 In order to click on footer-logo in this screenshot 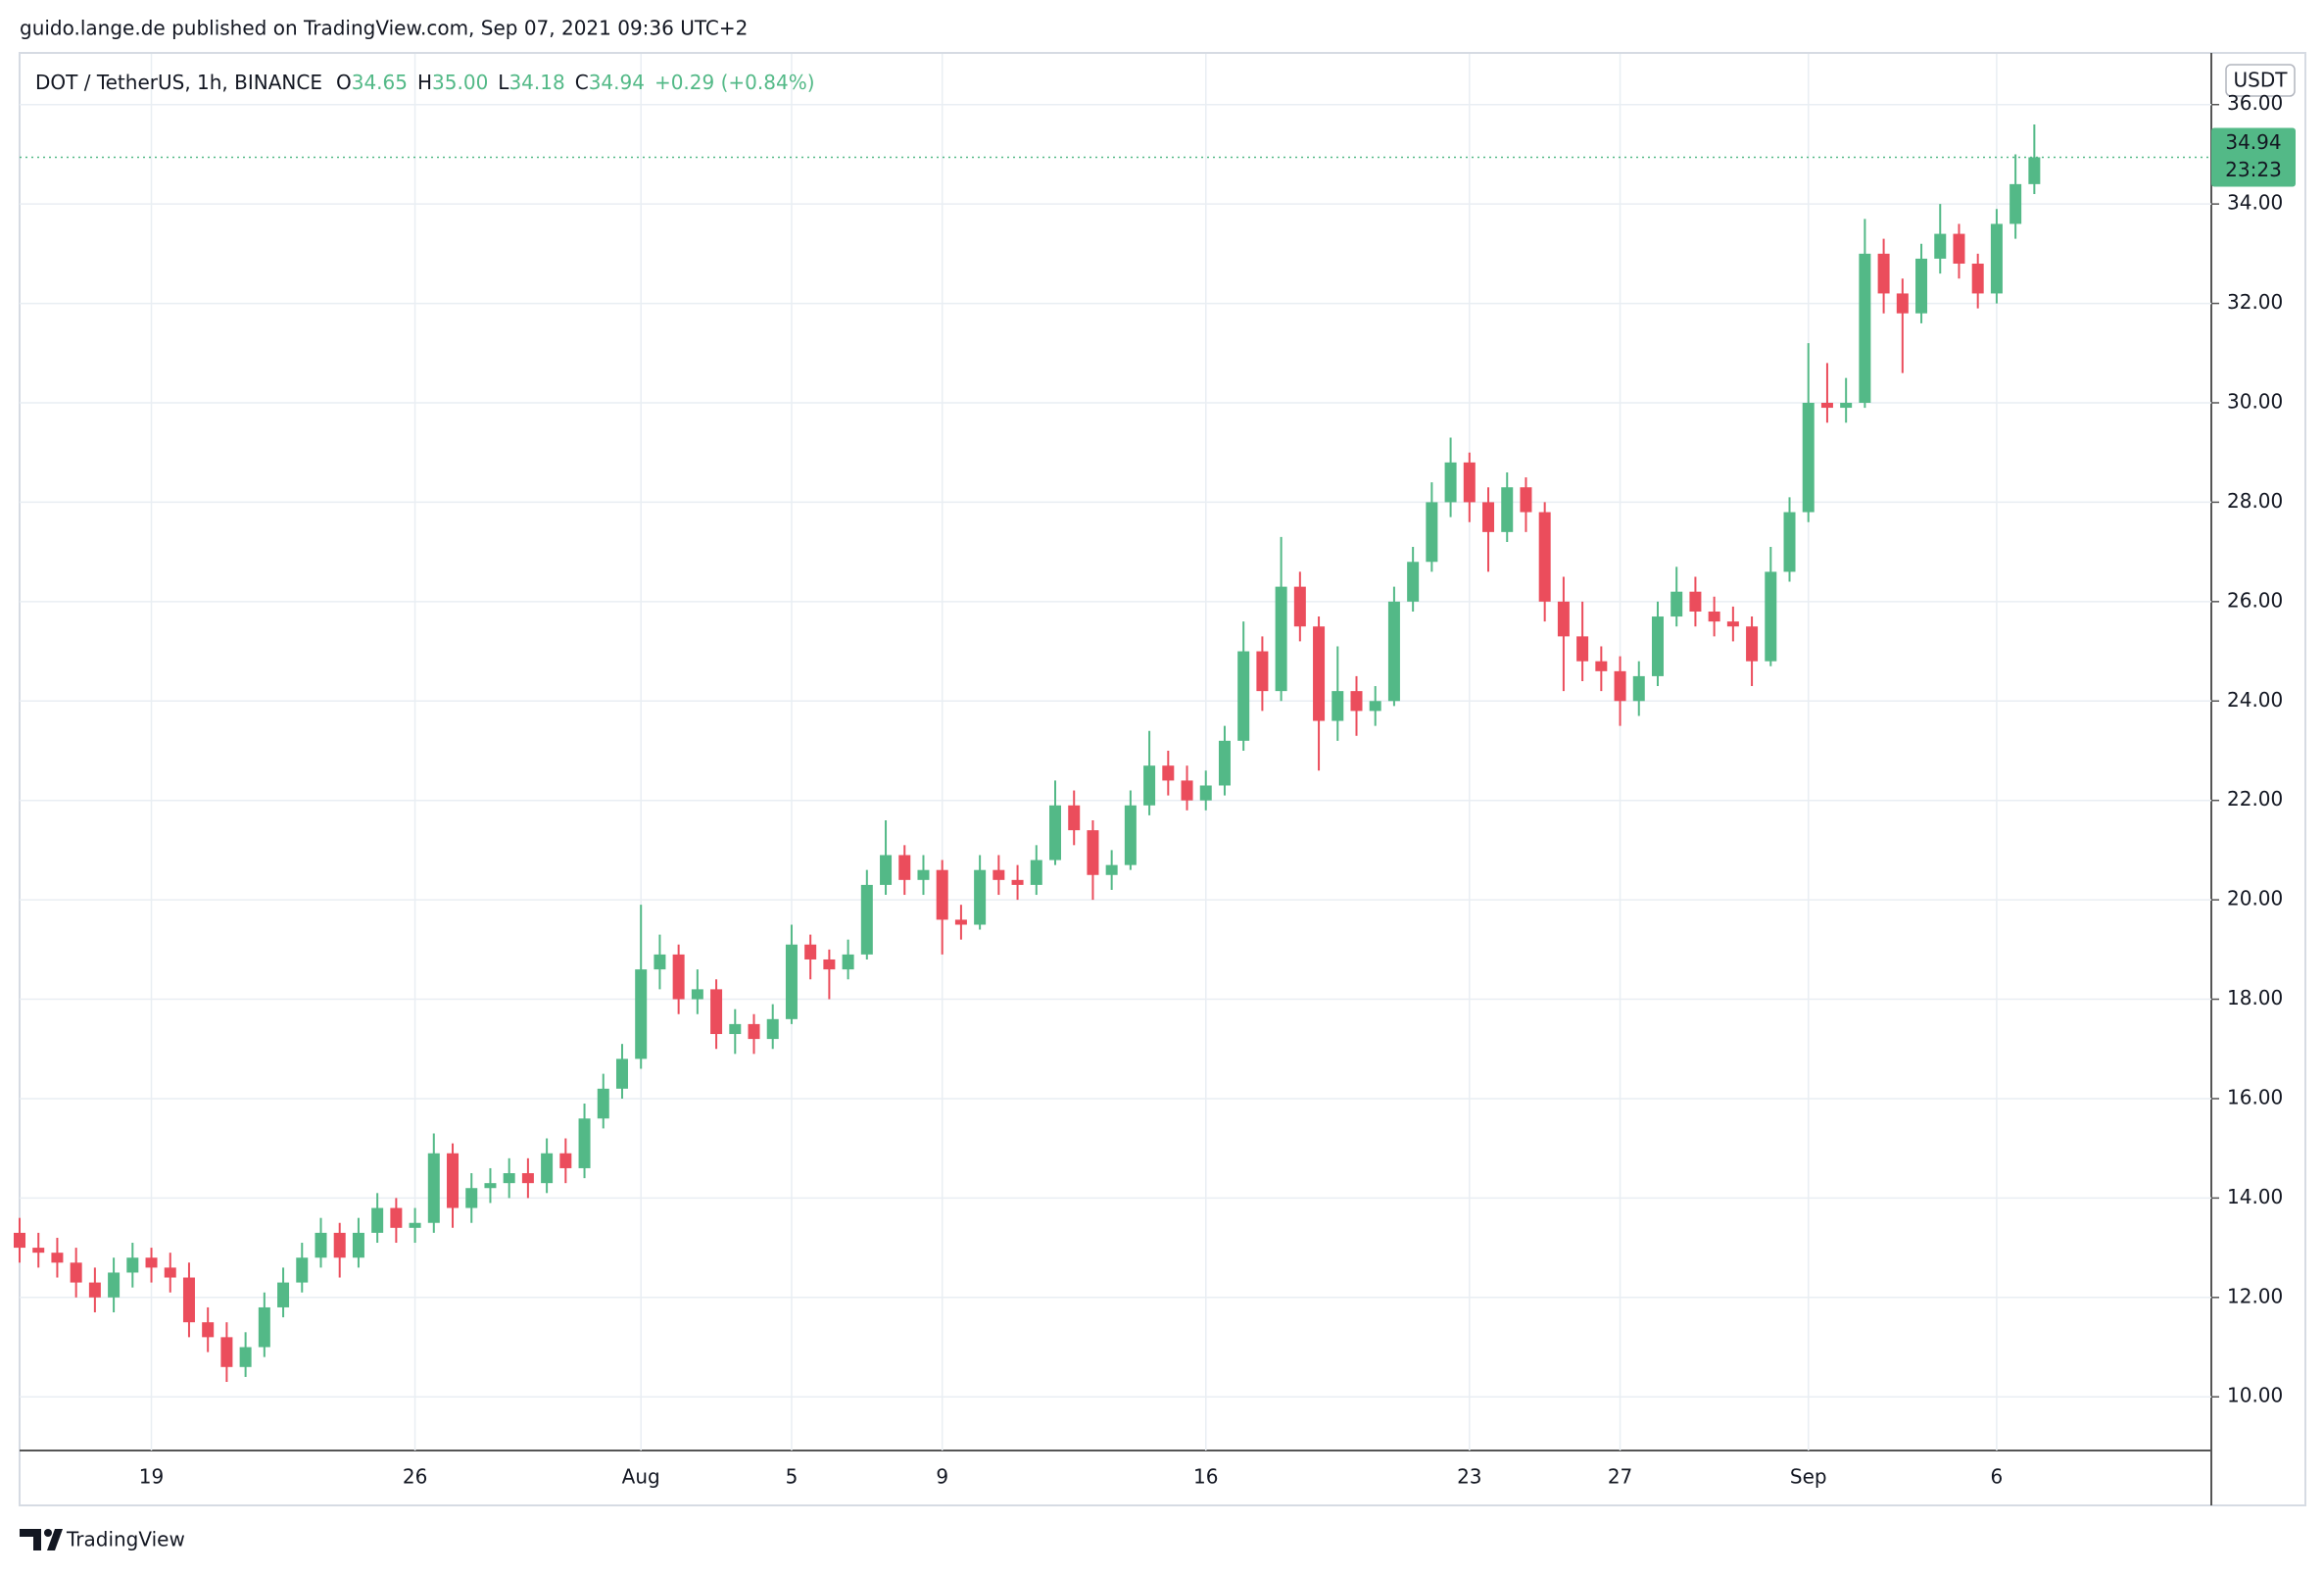, I will do `click(41, 1539)`.